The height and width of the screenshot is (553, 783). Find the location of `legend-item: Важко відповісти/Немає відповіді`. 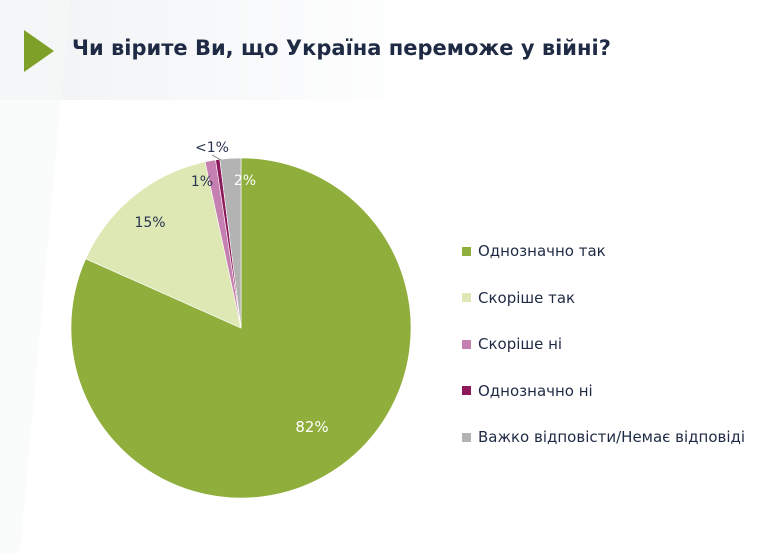

legend-item: Важко відповісти/Немає відповіді is located at coordinates (622, 437).